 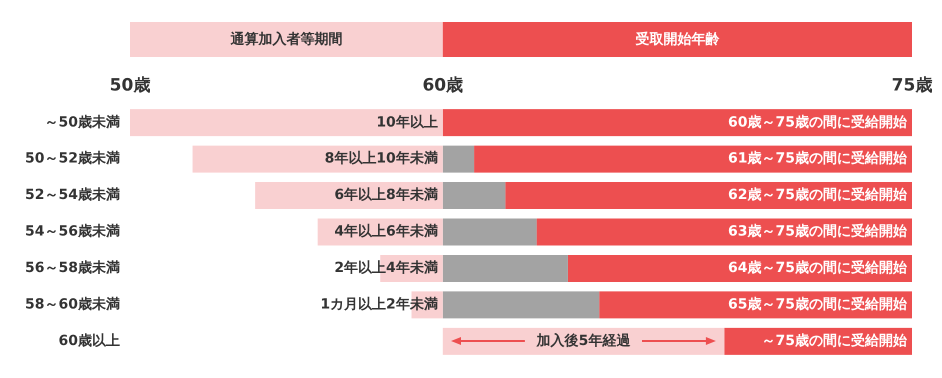 What do you see at coordinates (584, 341) in the screenshot?
I see `annotation: 加入後5年経過` at bounding box center [584, 341].